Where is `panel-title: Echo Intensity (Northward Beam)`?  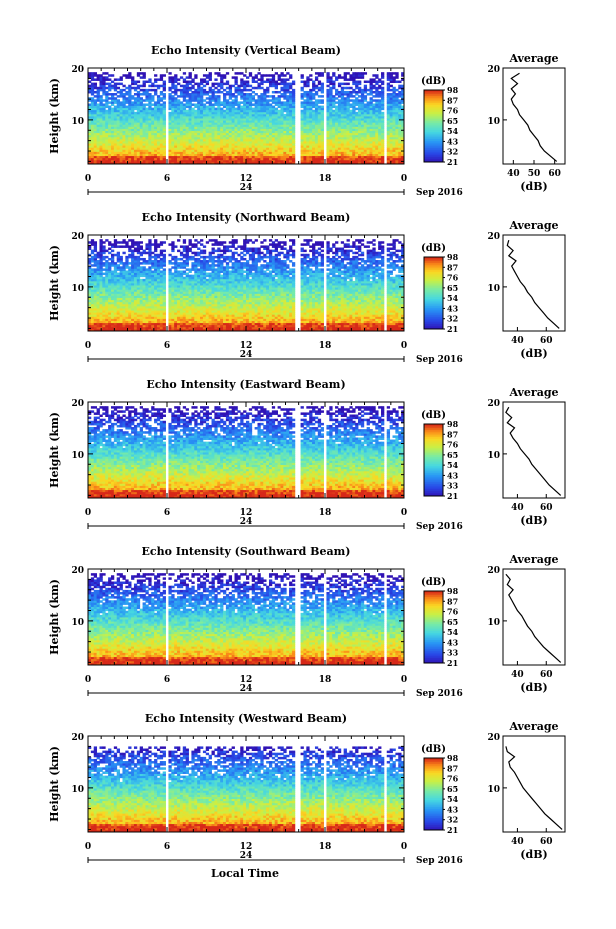 panel-title: Echo Intensity (Northward Beam) is located at coordinates (246, 217).